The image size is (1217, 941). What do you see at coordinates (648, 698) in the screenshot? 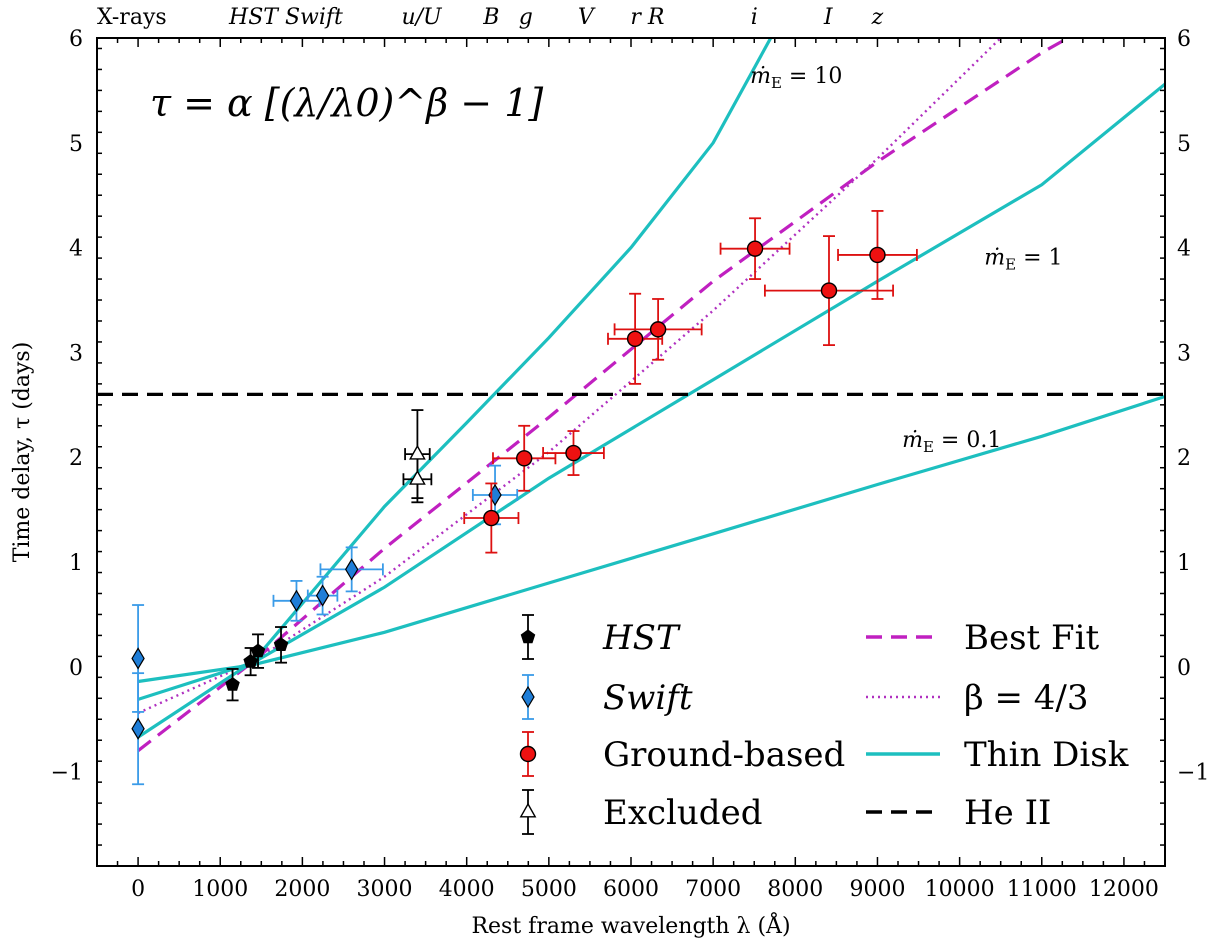
I see `legend-label: Swift` at bounding box center [648, 698].